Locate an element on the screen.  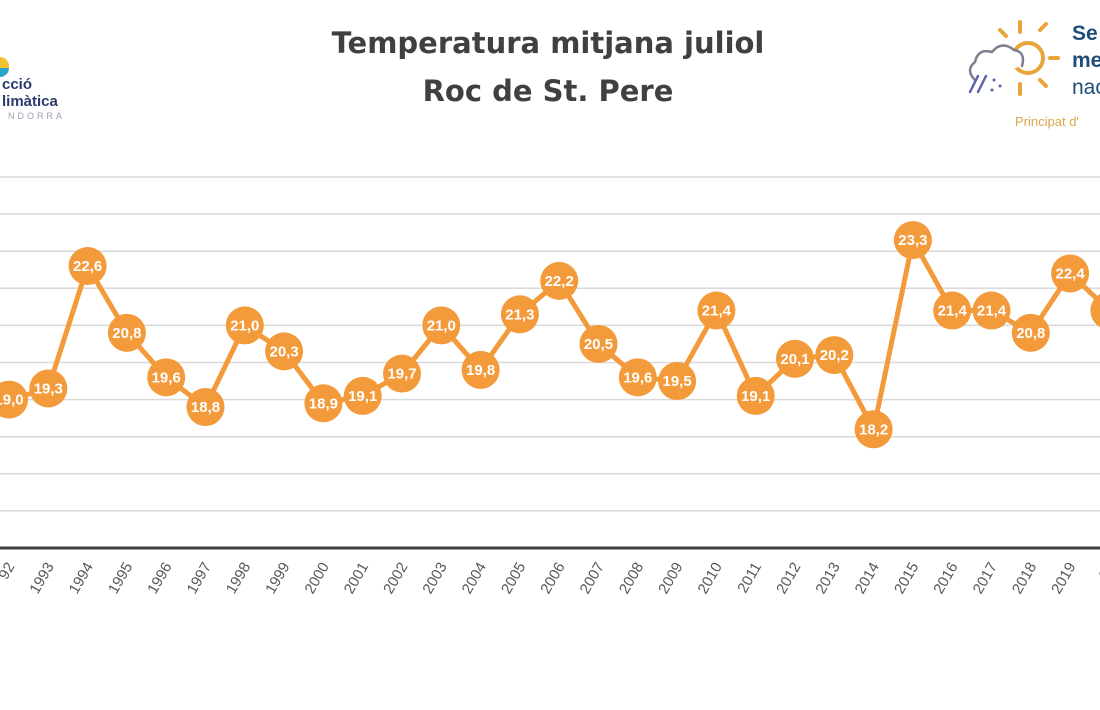
data-label: 18,9 is located at coordinates (323, 403).